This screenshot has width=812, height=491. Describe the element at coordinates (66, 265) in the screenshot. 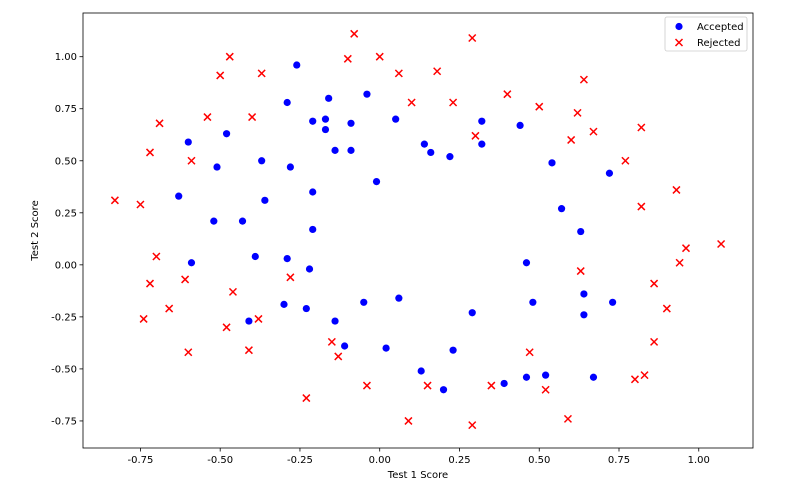

I see `y-tick-label: 0.00` at that location.